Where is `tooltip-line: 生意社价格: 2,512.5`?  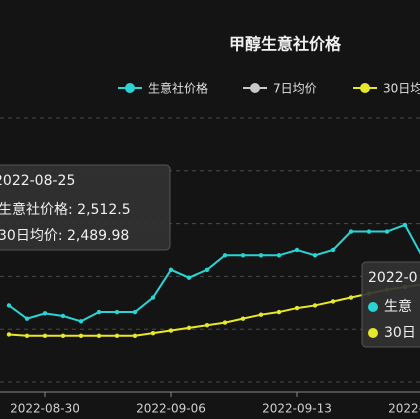
tooltip-line: 生意社价格: 2,512.5 is located at coordinates (65, 209).